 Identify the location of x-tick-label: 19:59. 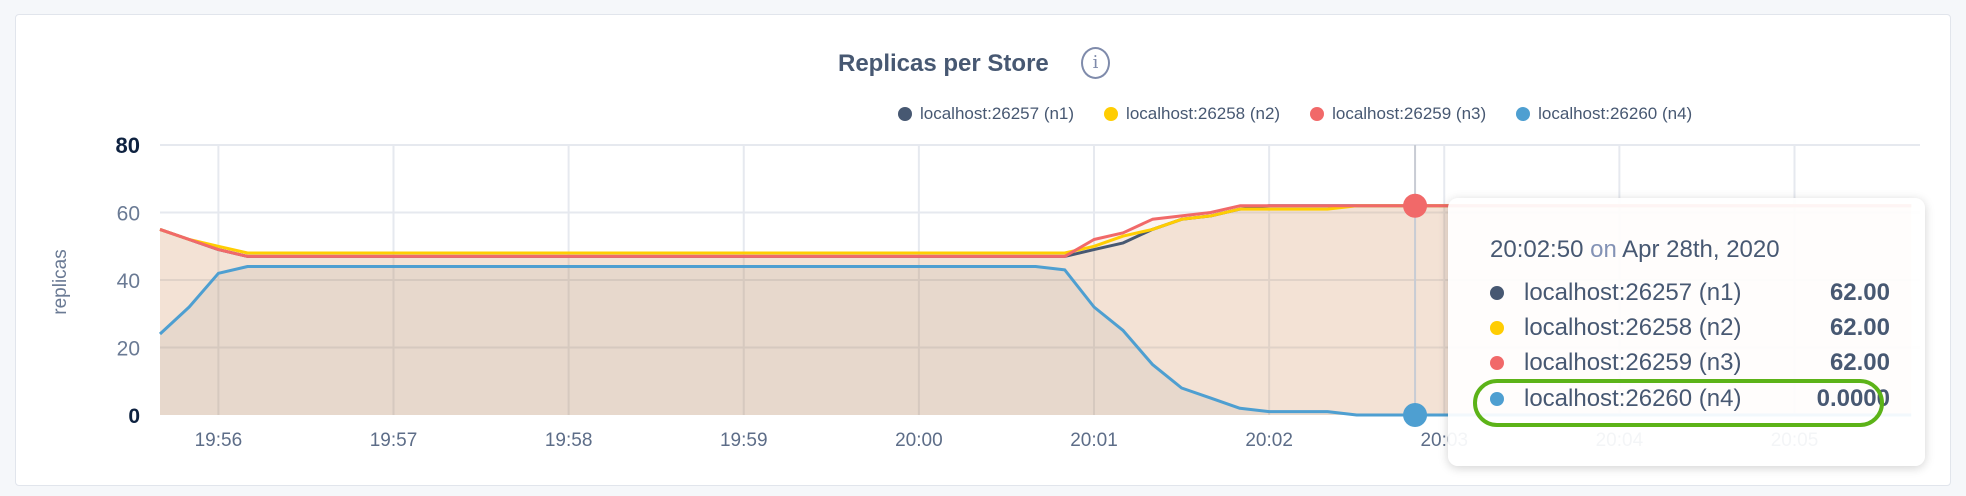
(744, 440).